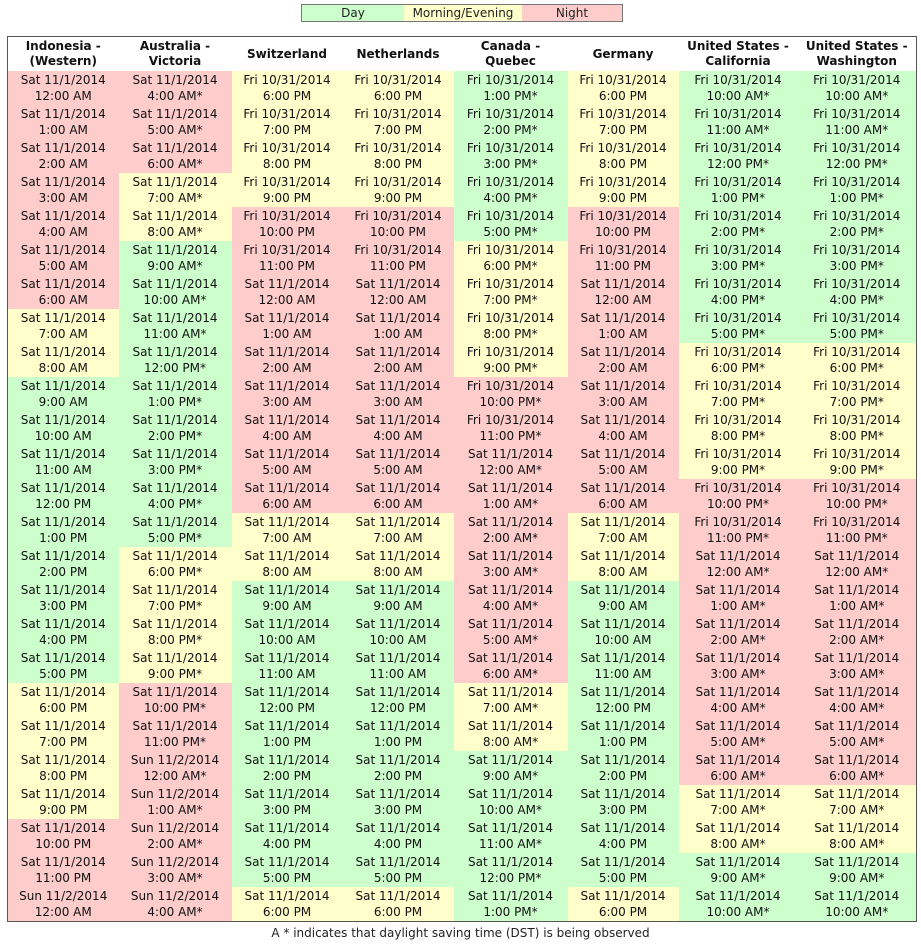 The width and height of the screenshot is (921, 946). I want to click on time-cell: Sat 11/1/2014 2:00 AM*, so click(510, 530).